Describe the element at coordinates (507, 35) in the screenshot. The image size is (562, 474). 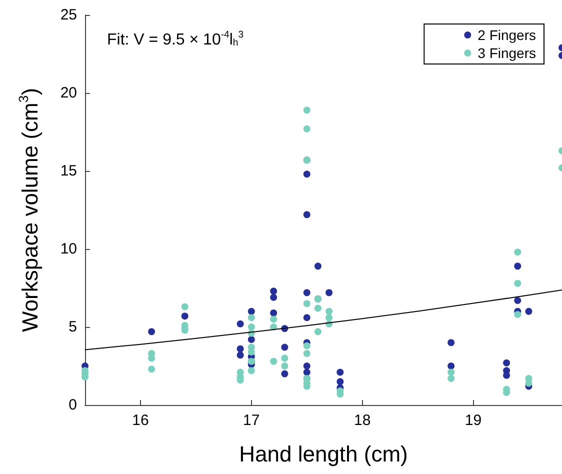
I see `legend-label: 2 Fingers` at that location.